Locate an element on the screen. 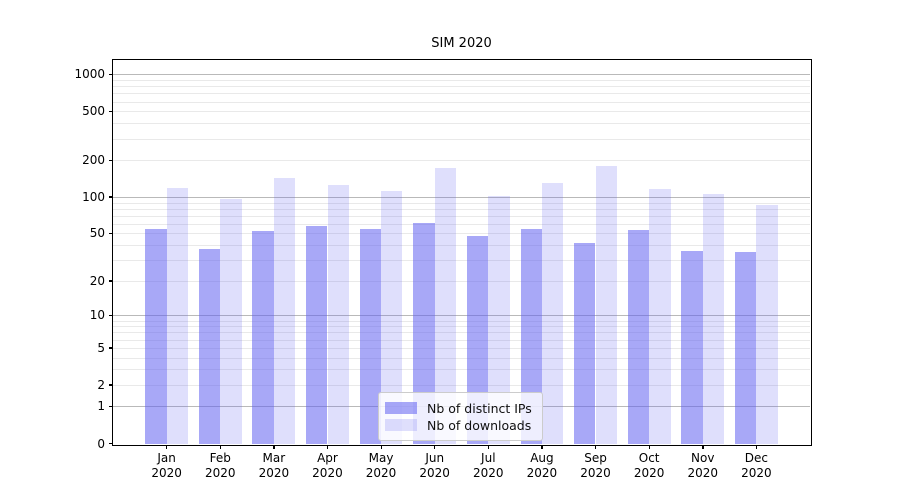 The width and height of the screenshot is (900, 500). x-tick-label: Aug 2020 is located at coordinates (542, 466).